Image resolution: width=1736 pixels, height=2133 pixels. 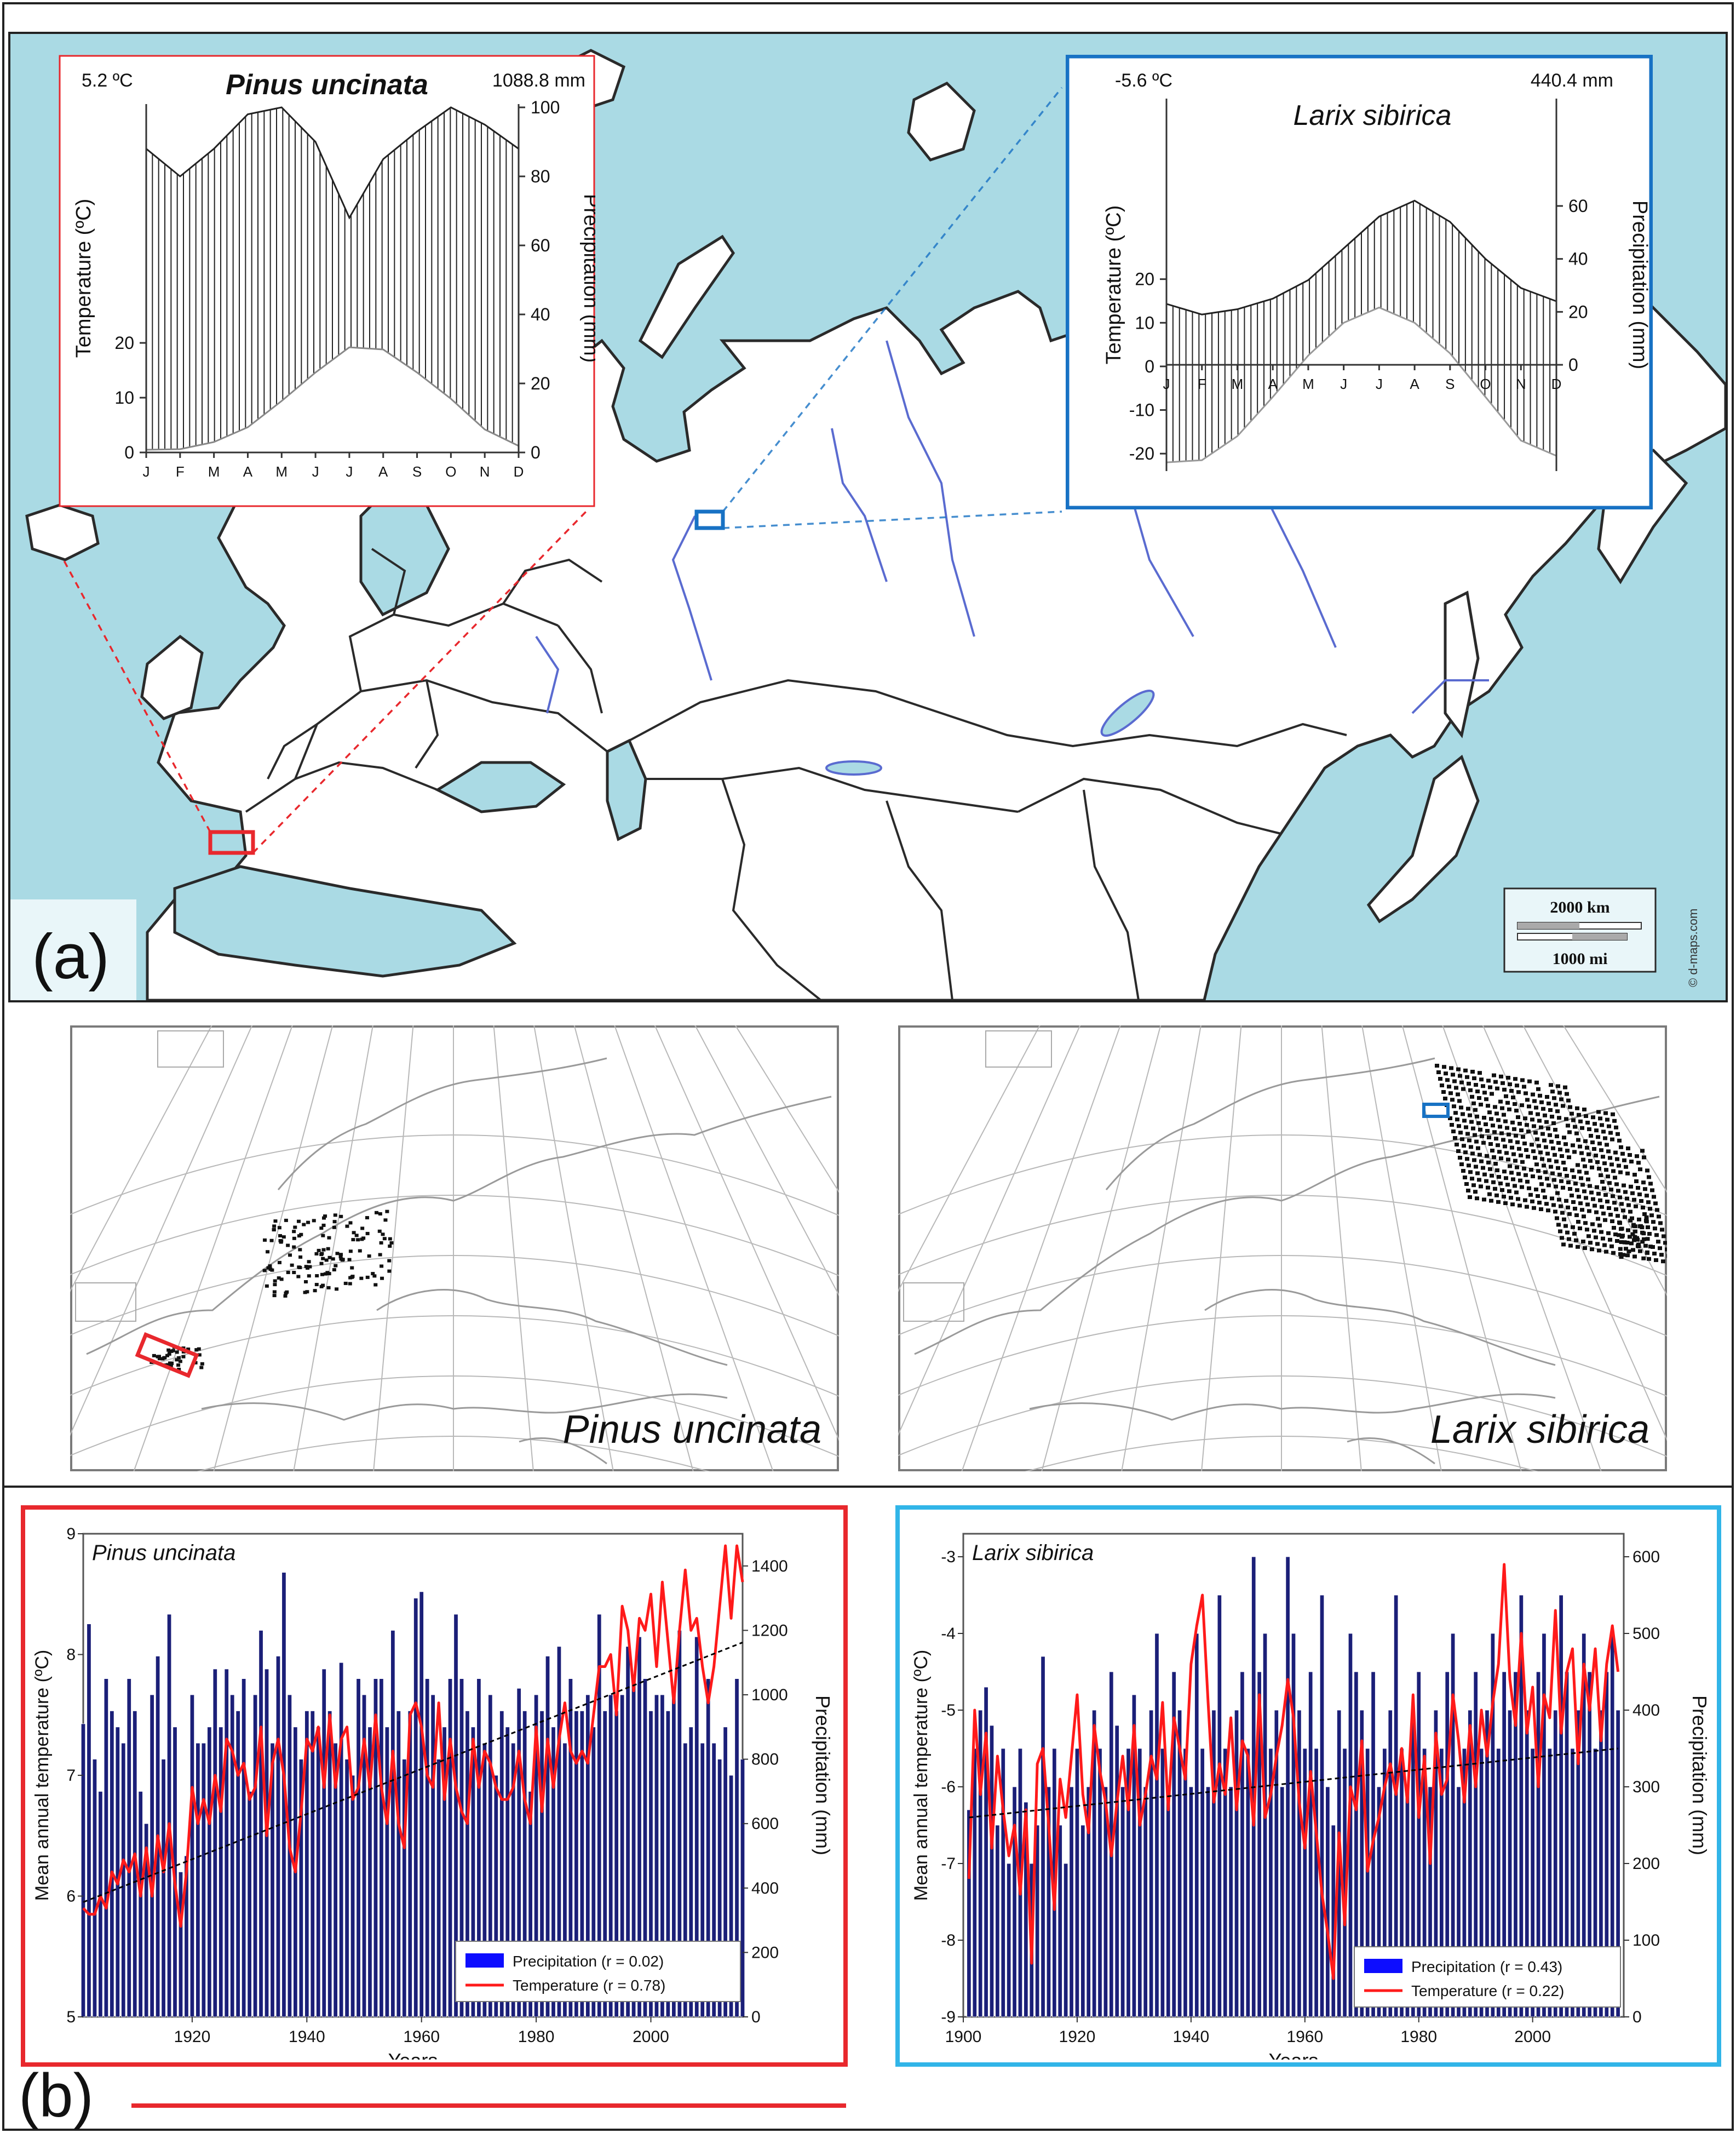 What do you see at coordinates (56, 2095) in the screenshot?
I see `panel-b-label: (b)` at bounding box center [56, 2095].